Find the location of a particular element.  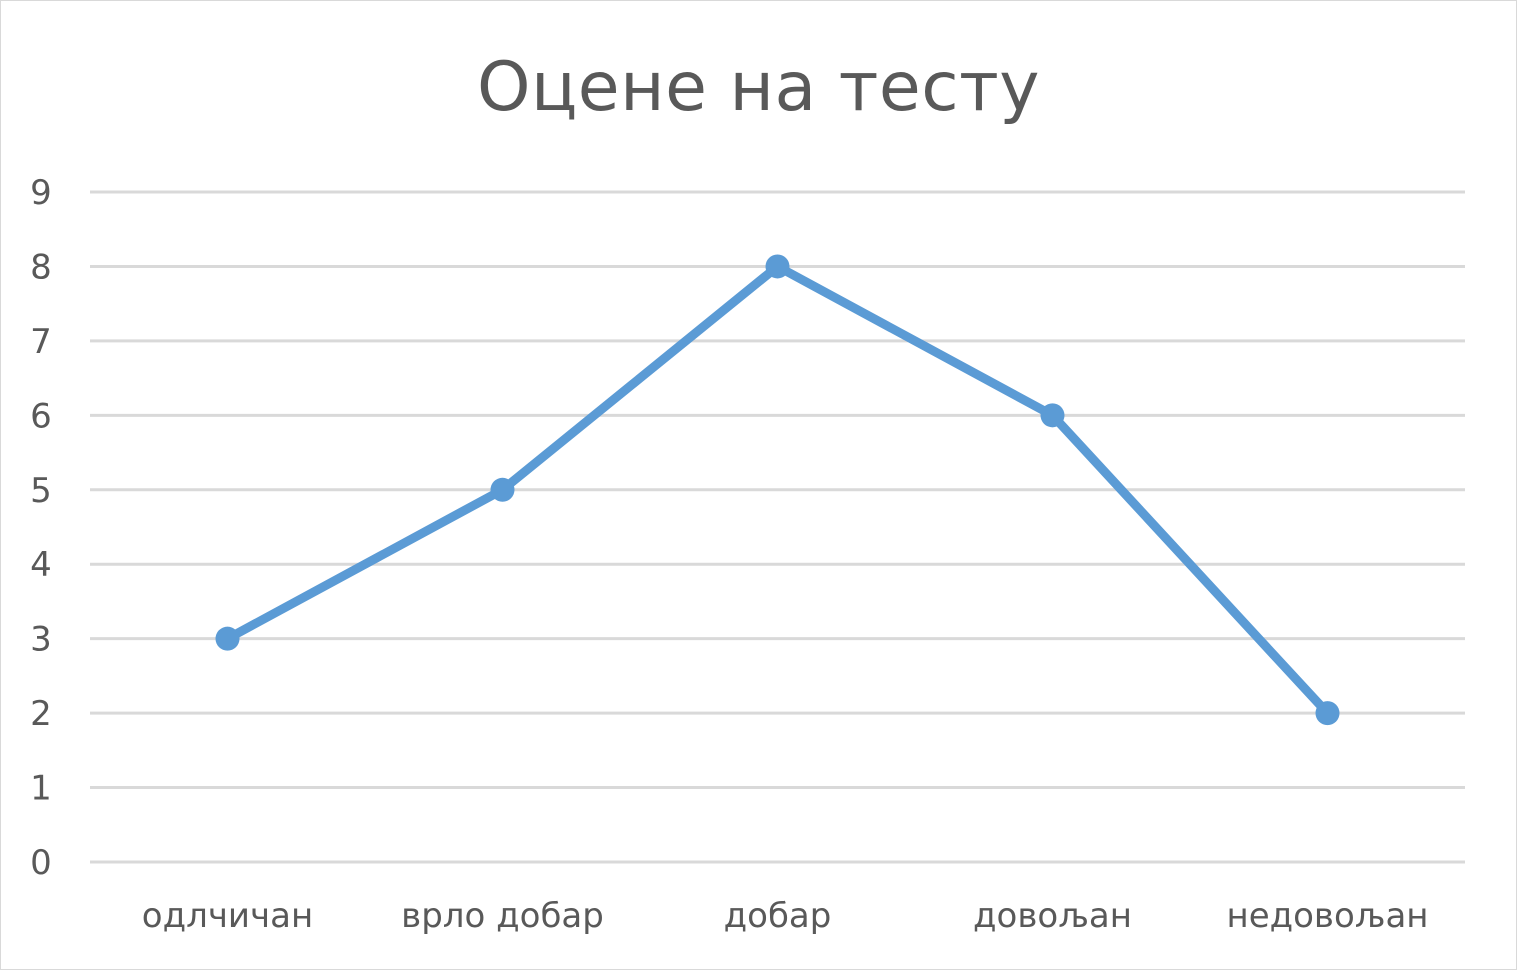

x-axis-categories: одлчичан врло добар добар довољан недовољан is located at coordinates (785, 916).